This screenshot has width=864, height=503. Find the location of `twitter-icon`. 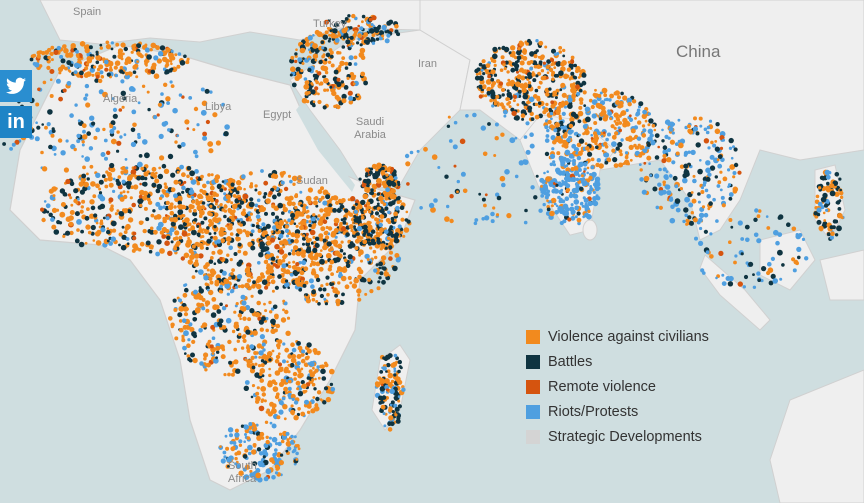

twitter-icon is located at coordinates (16, 85).